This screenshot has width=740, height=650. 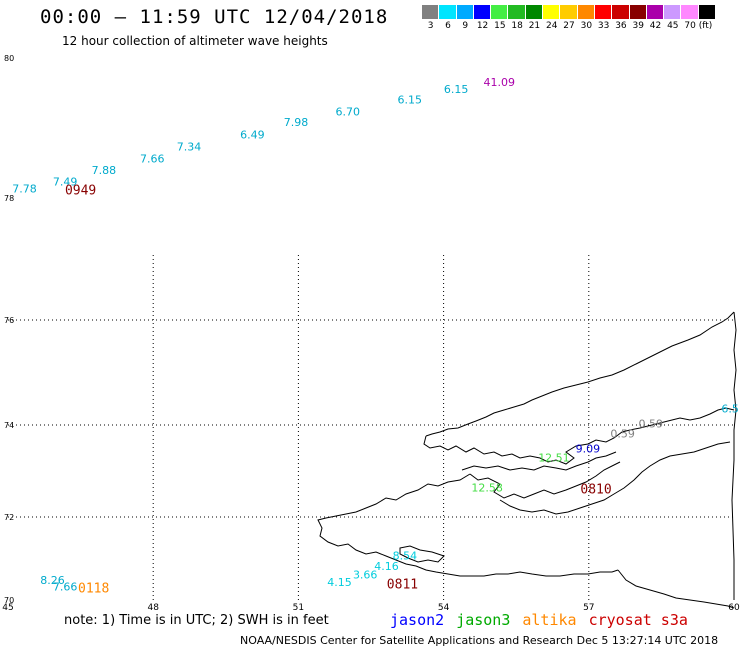 What do you see at coordinates (588, 449) in the screenshot?
I see `wave-height-value: 9.09` at bounding box center [588, 449].